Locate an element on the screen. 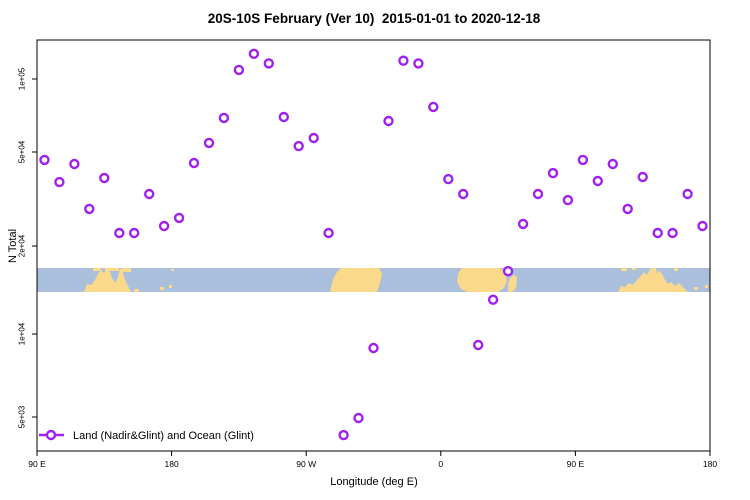  x-tick-label: 90 W is located at coordinates (306, 464).